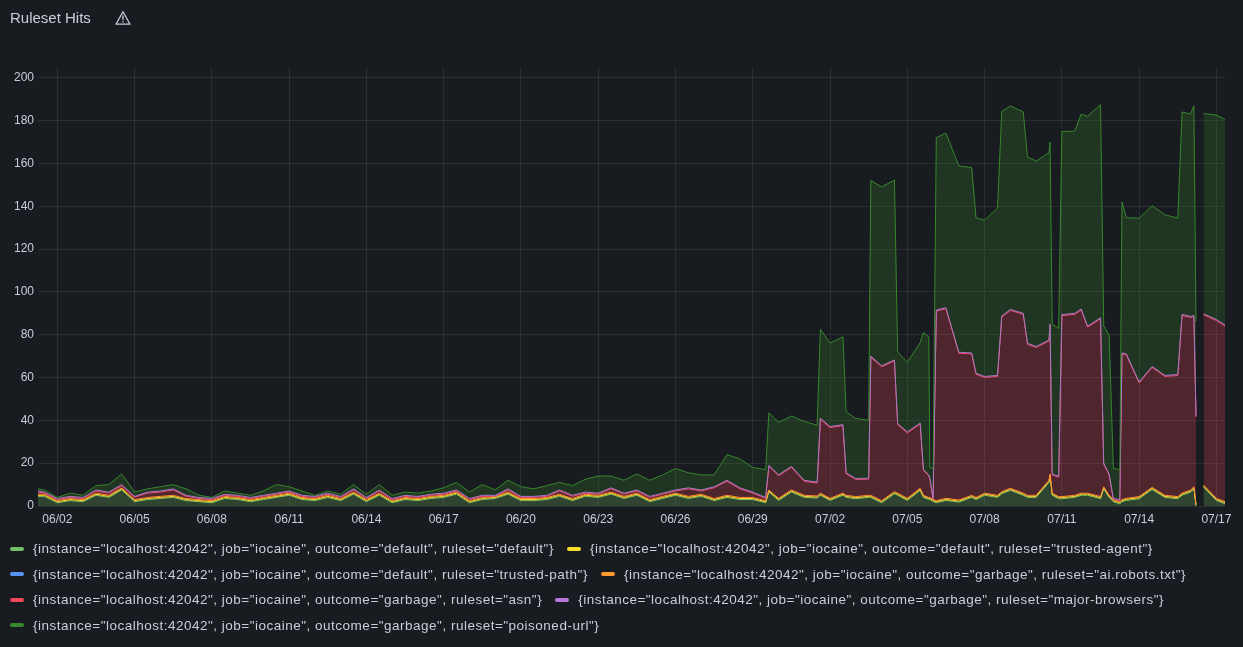  Describe the element at coordinates (134, 518) in the screenshot. I see `x-tick-label: 06/05` at that location.